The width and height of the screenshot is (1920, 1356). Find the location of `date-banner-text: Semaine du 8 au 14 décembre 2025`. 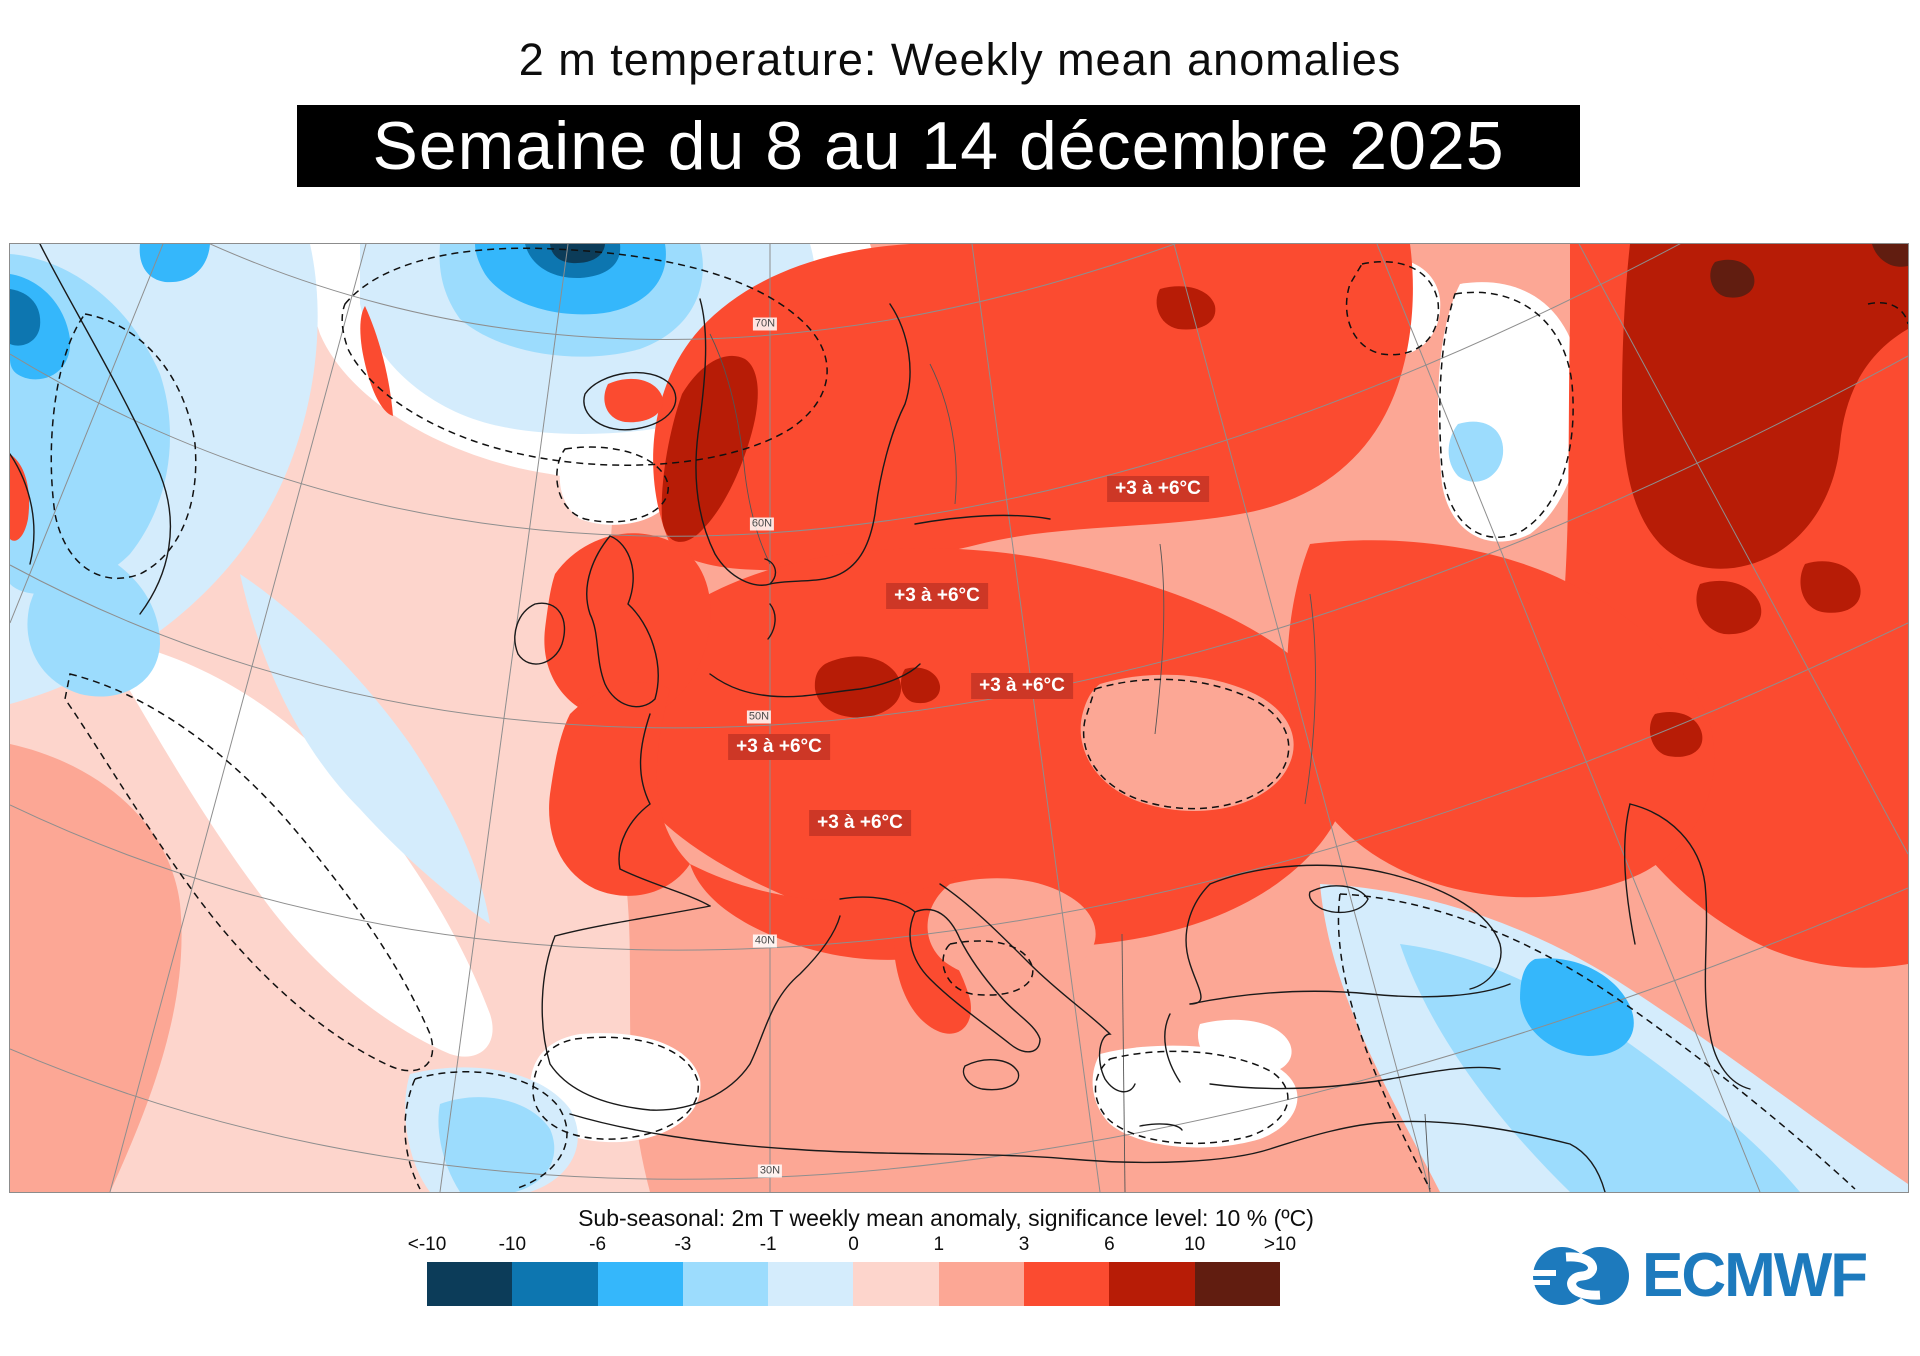

date-banner-text: Semaine du 8 au 14 décembre 2025 is located at coordinates (938, 146).